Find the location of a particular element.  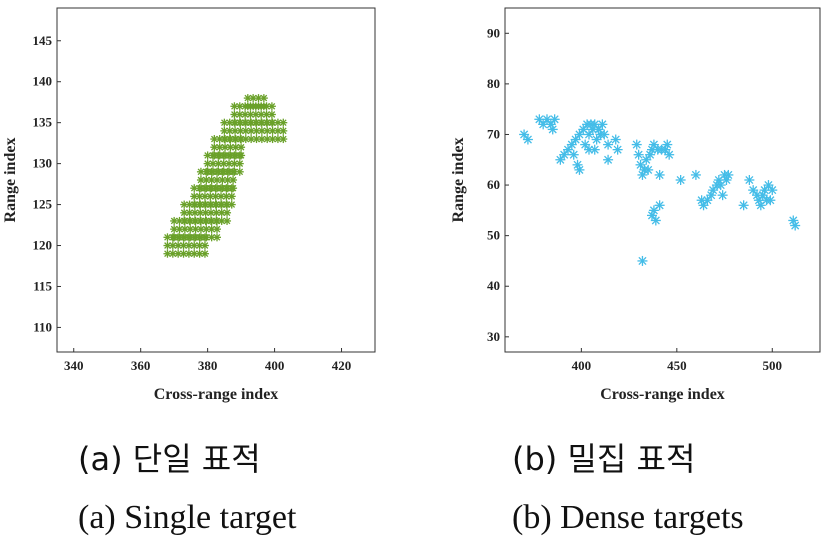

y-tick-label: 70 is located at coordinates (493, 133).